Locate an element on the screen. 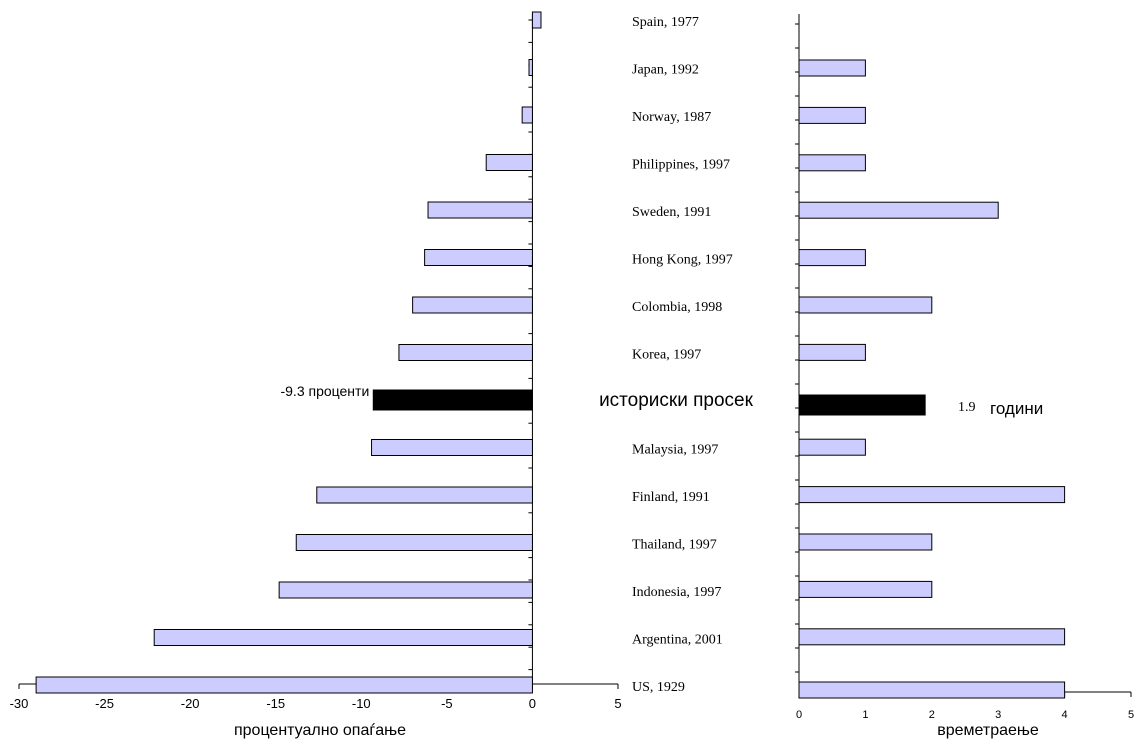  right-x-tick-label: 4 is located at coordinates (1065, 715).